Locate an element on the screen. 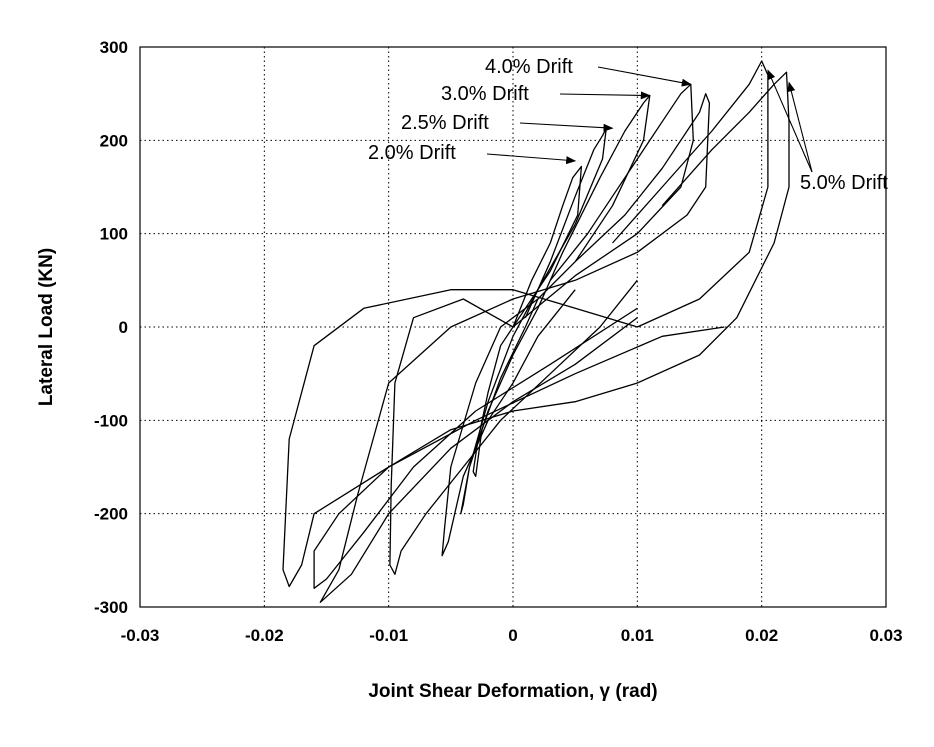 The image size is (934, 747). drift-label: 2.5% Drift is located at coordinates (445, 123).